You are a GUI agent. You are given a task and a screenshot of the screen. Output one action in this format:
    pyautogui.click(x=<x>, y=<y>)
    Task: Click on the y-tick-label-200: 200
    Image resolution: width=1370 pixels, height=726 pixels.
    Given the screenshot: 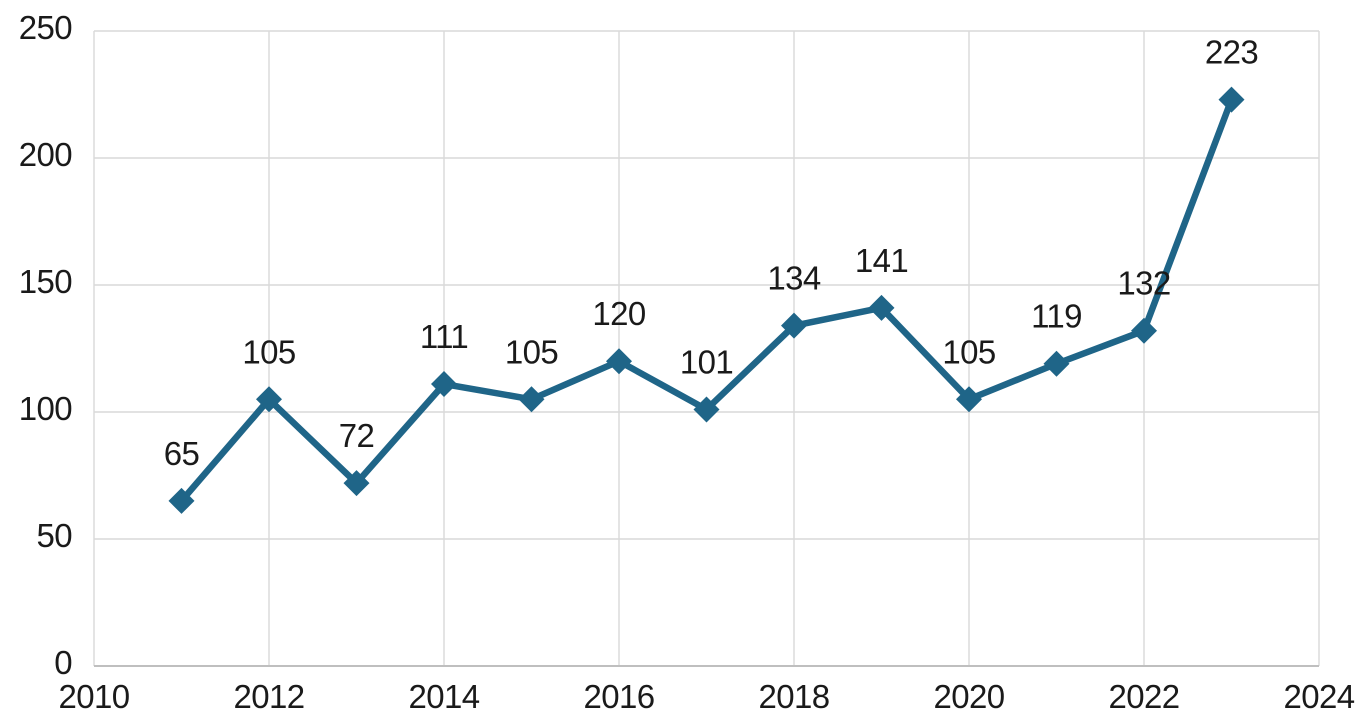 What is the action you would take?
    pyautogui.click(x=46, y=154)
    